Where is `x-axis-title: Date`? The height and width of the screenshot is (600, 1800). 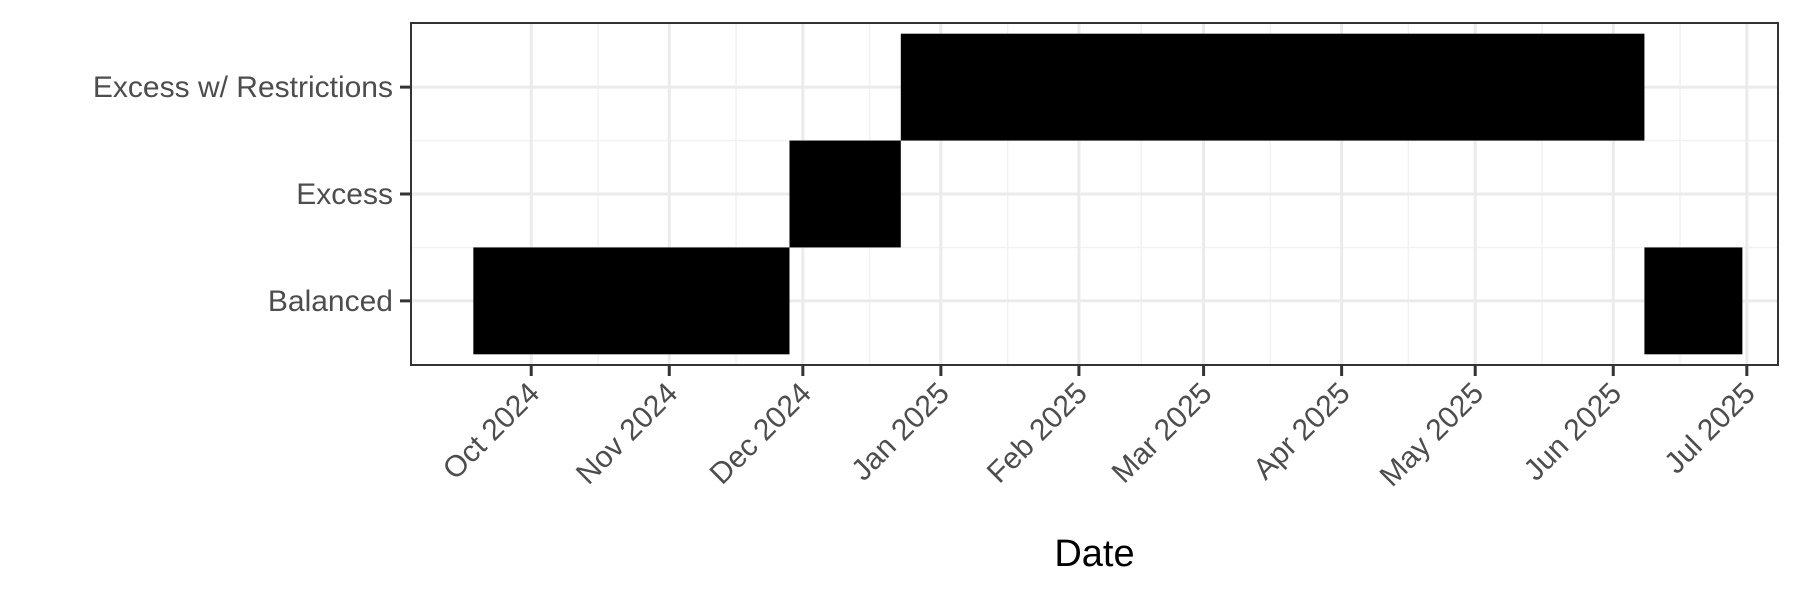 x-axis-title: Date is located at coordinates (1094, 554).